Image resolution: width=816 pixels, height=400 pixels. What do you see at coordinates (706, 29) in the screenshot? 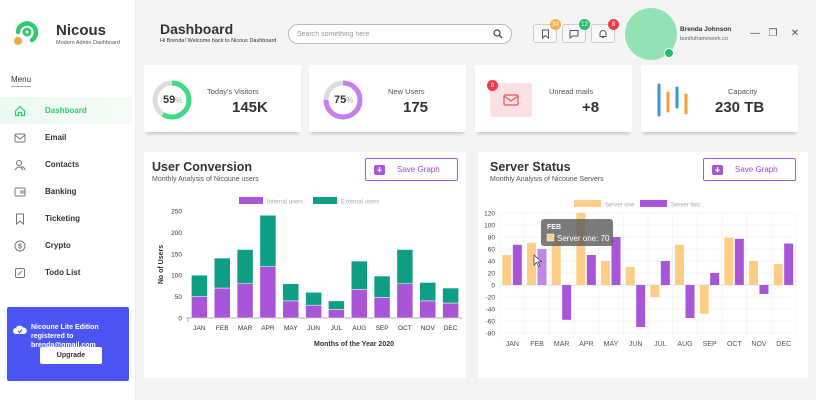
I see `user-name: Brenda Johnson` at bounding box center [706, 29].